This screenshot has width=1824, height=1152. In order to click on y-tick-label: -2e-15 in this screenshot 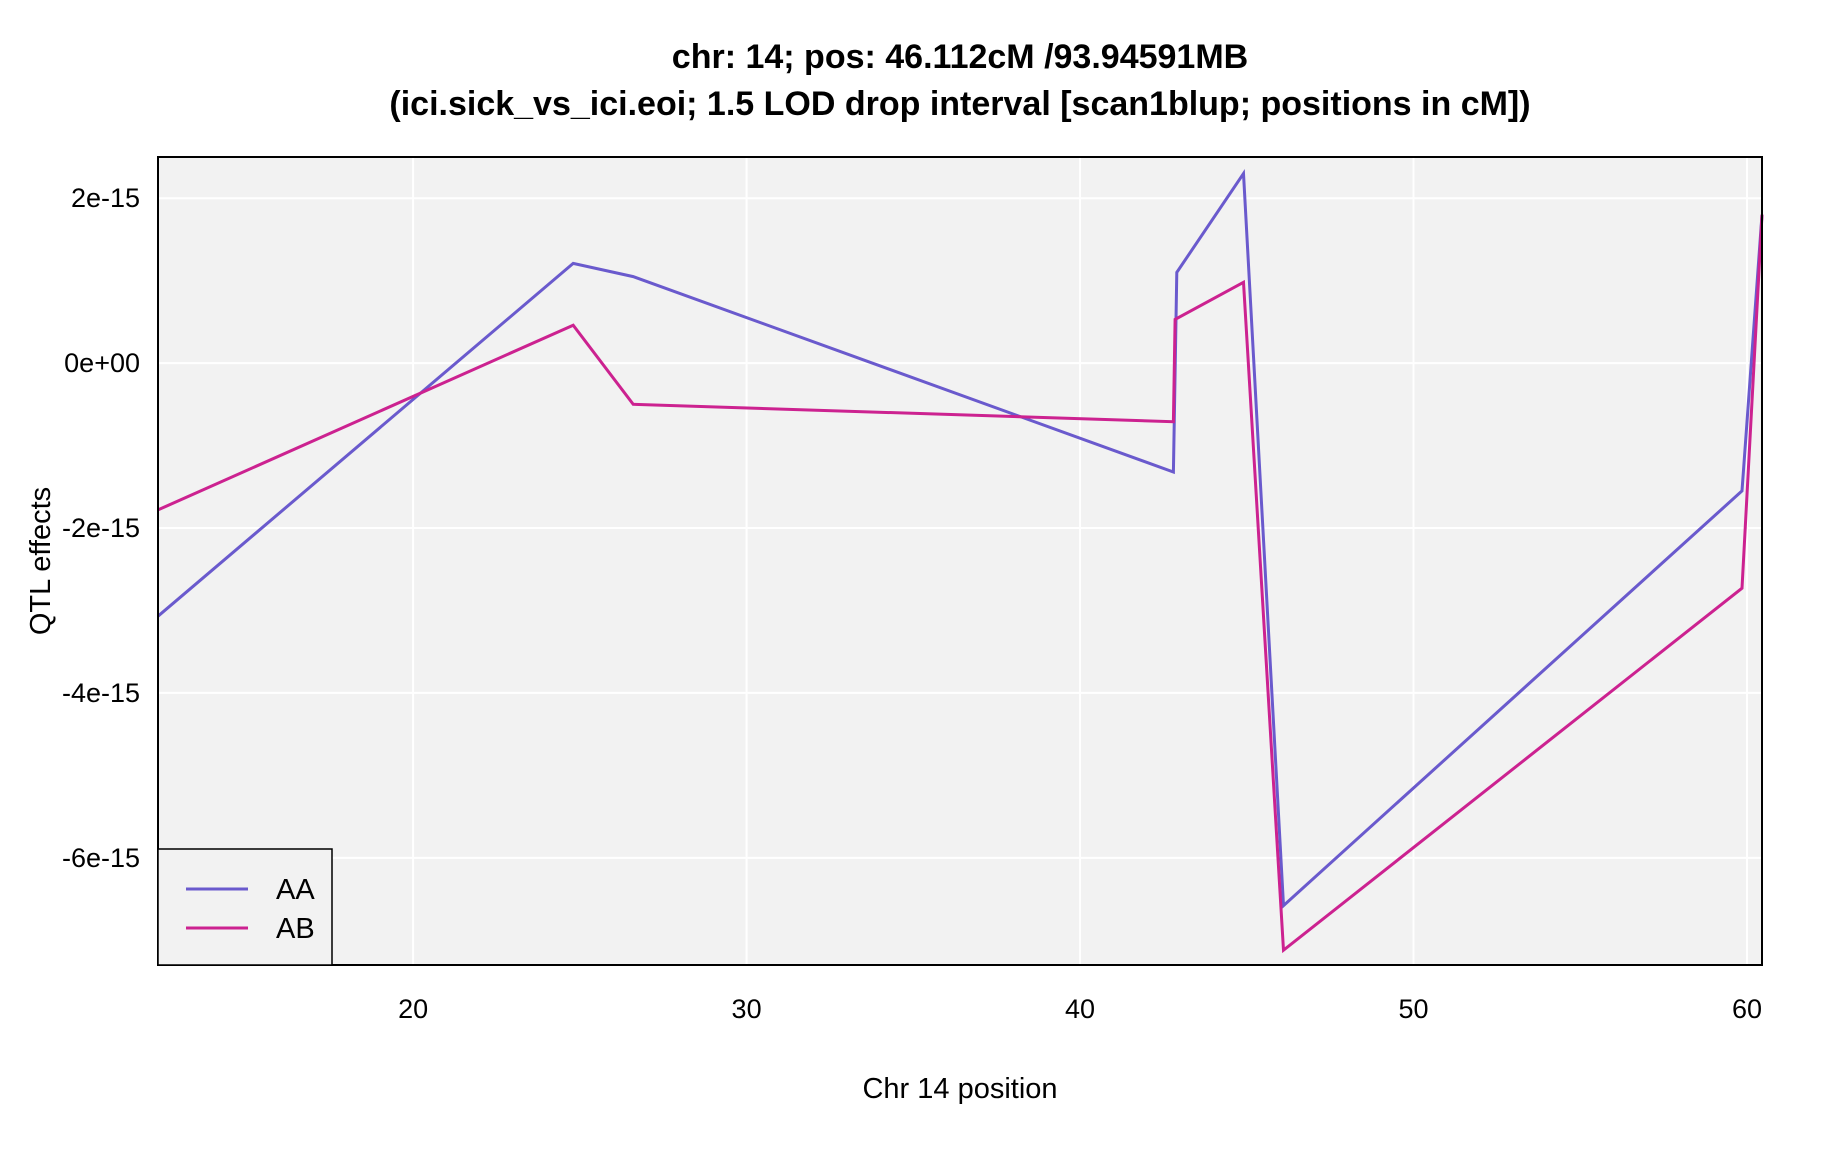, I will do `click(101, 528)`.